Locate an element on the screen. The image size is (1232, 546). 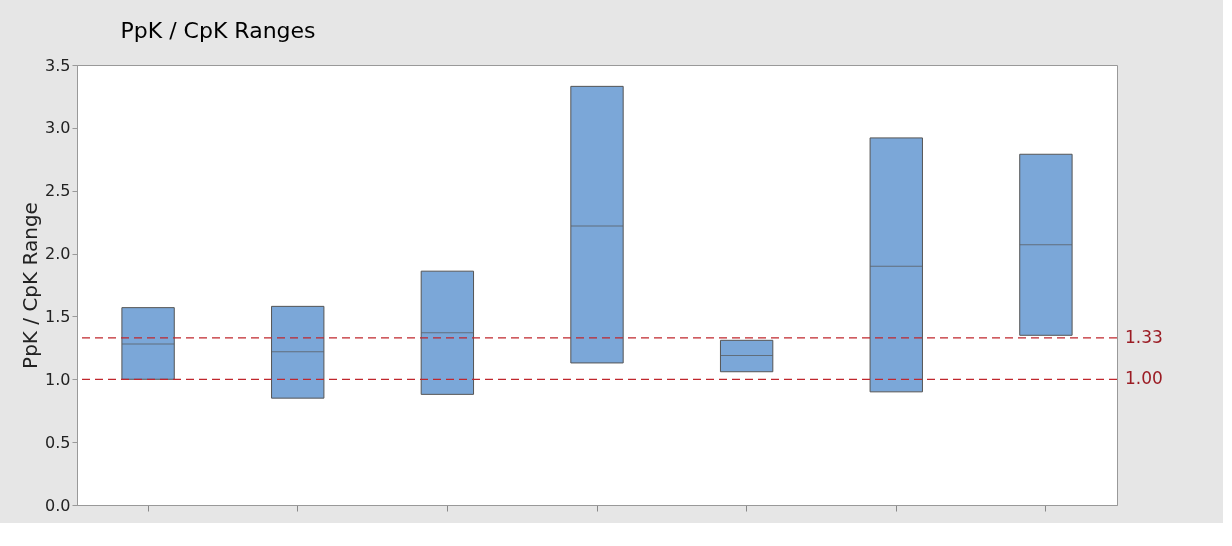
y-tick-label: 3.5 is located at coordinates (58, 65).